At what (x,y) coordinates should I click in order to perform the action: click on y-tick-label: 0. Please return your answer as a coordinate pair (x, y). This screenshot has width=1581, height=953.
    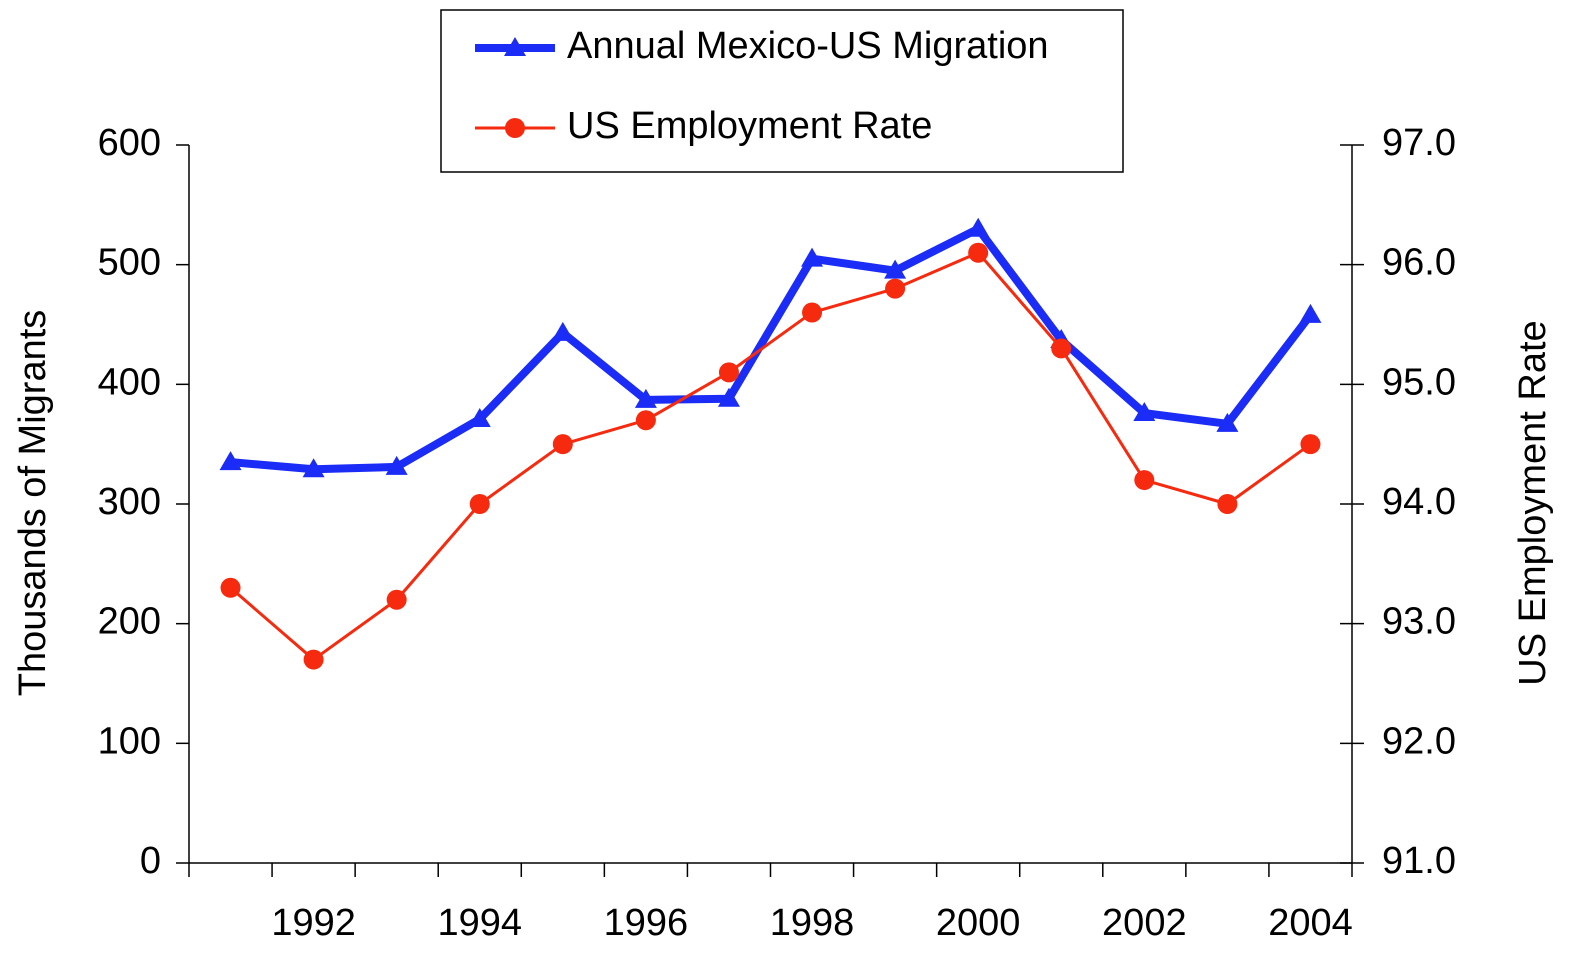
    Looking at the image, I should click on (150, 861).